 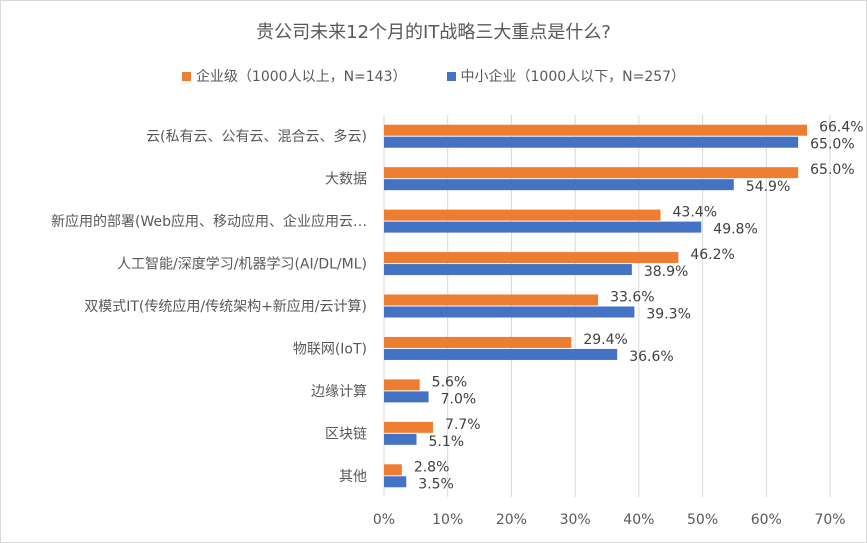 I want to click on data-label: 5.6%, so click(x=450, y=382).